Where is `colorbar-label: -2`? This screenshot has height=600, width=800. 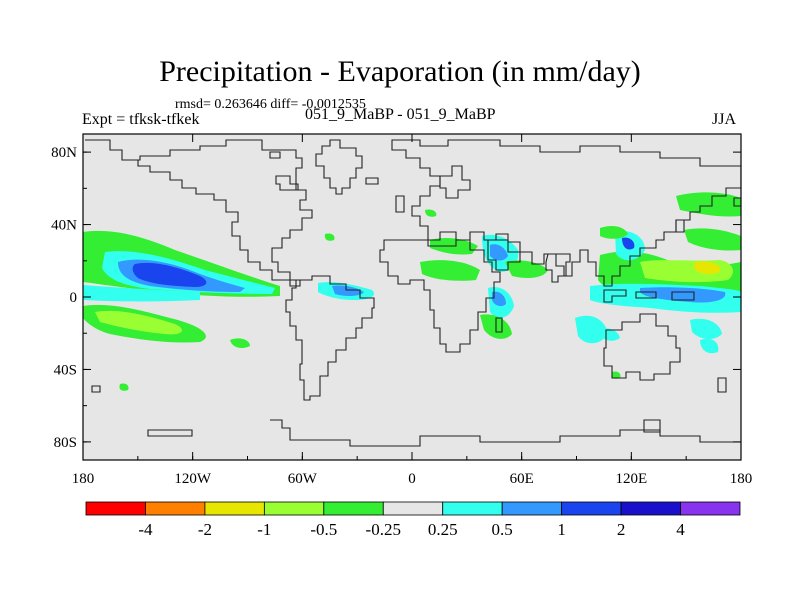
colorbar-label: -2 is located at coordinates (205, 529).